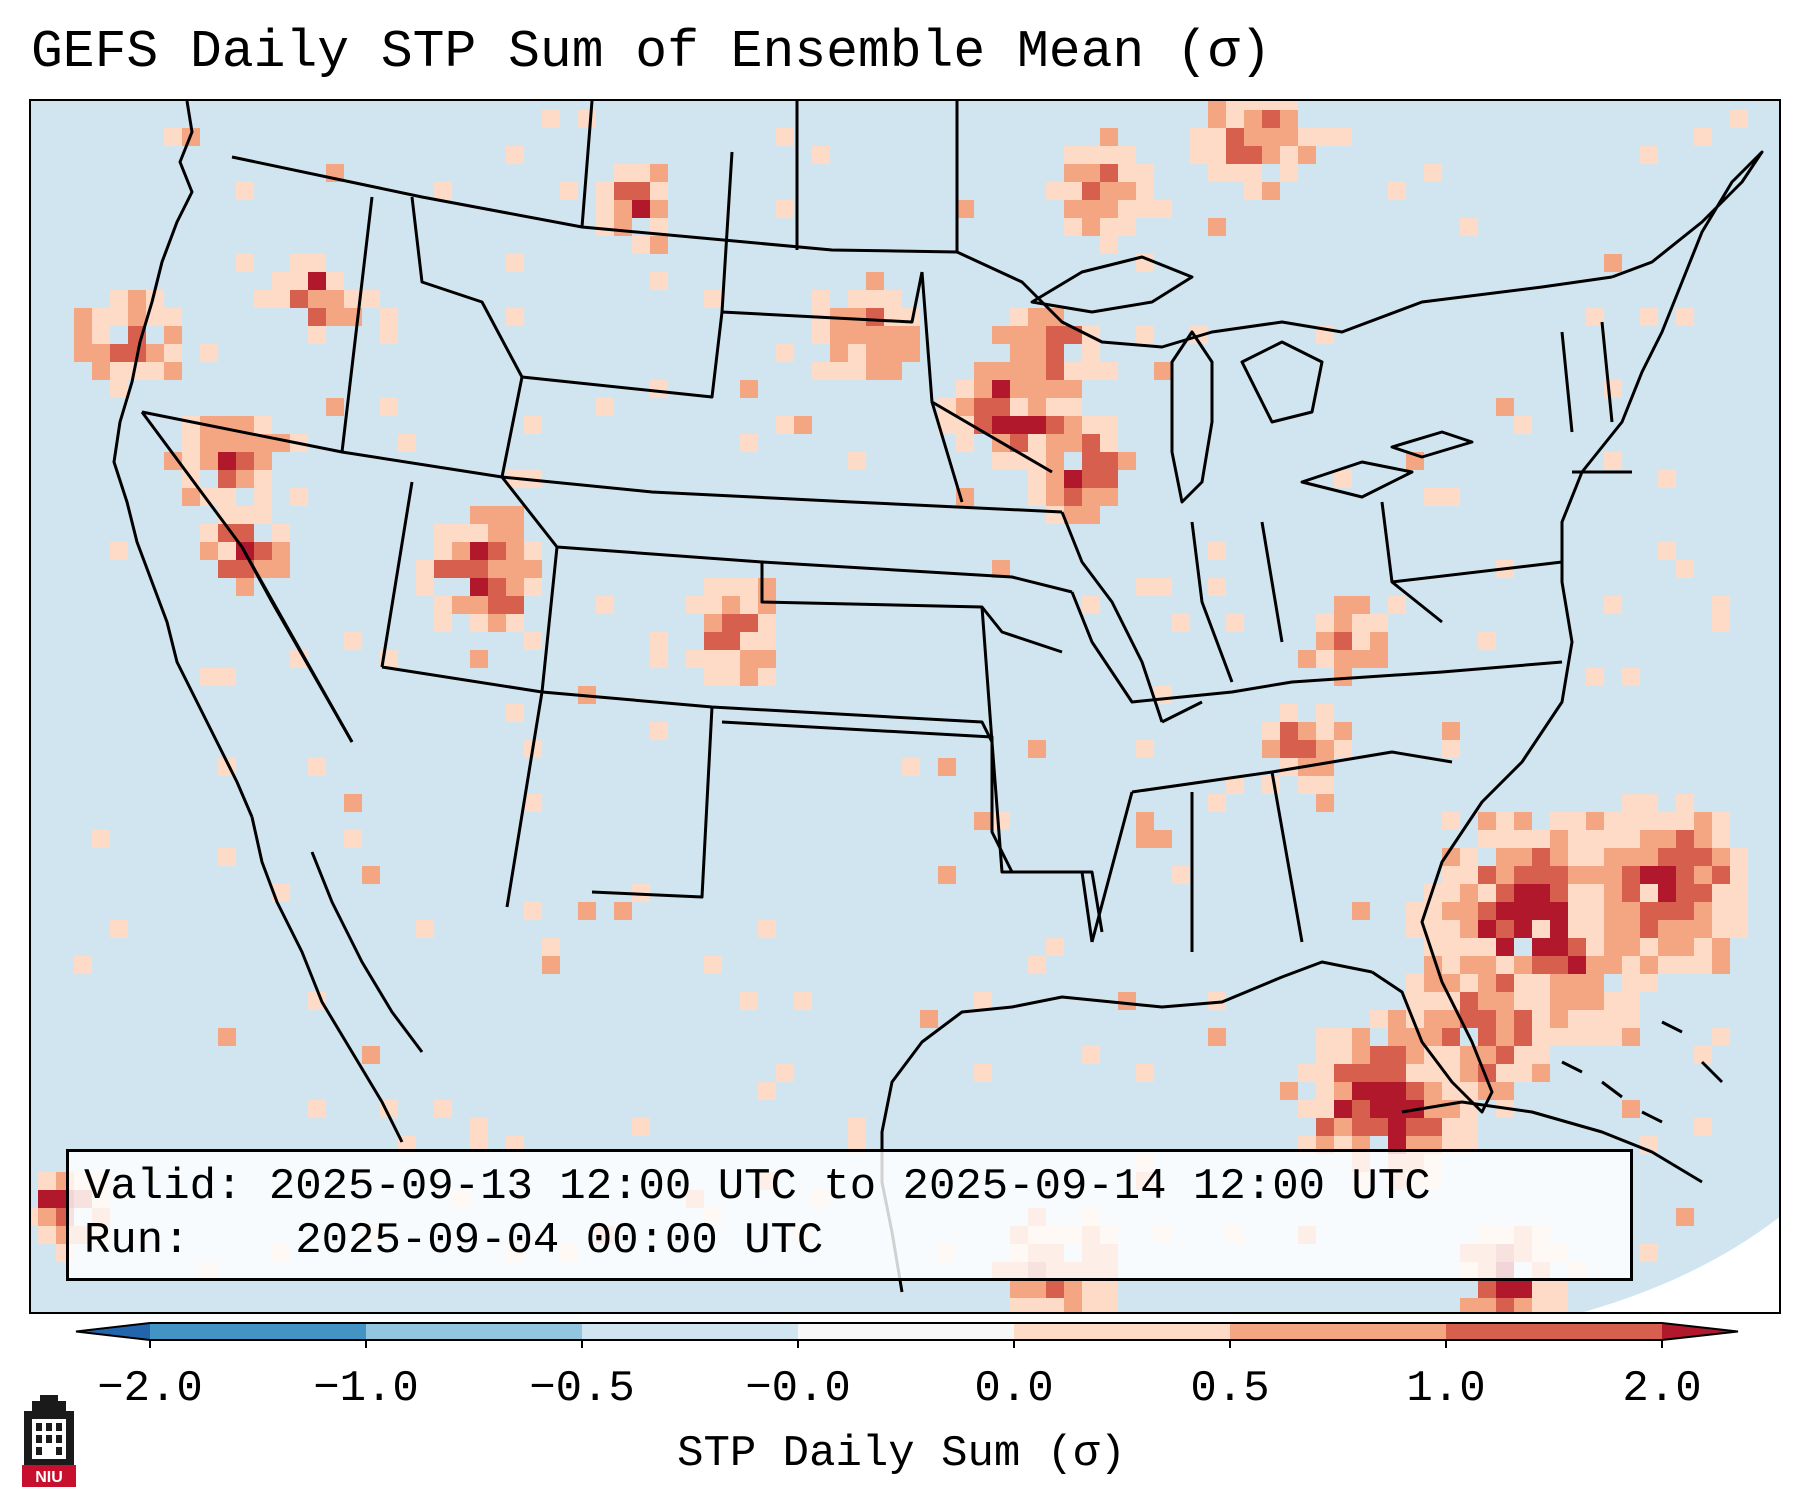 The height and width of the screenshot is (1506, 1803). I want to click on colorbar-tick-label: 0.5, so click(1229, 1389).